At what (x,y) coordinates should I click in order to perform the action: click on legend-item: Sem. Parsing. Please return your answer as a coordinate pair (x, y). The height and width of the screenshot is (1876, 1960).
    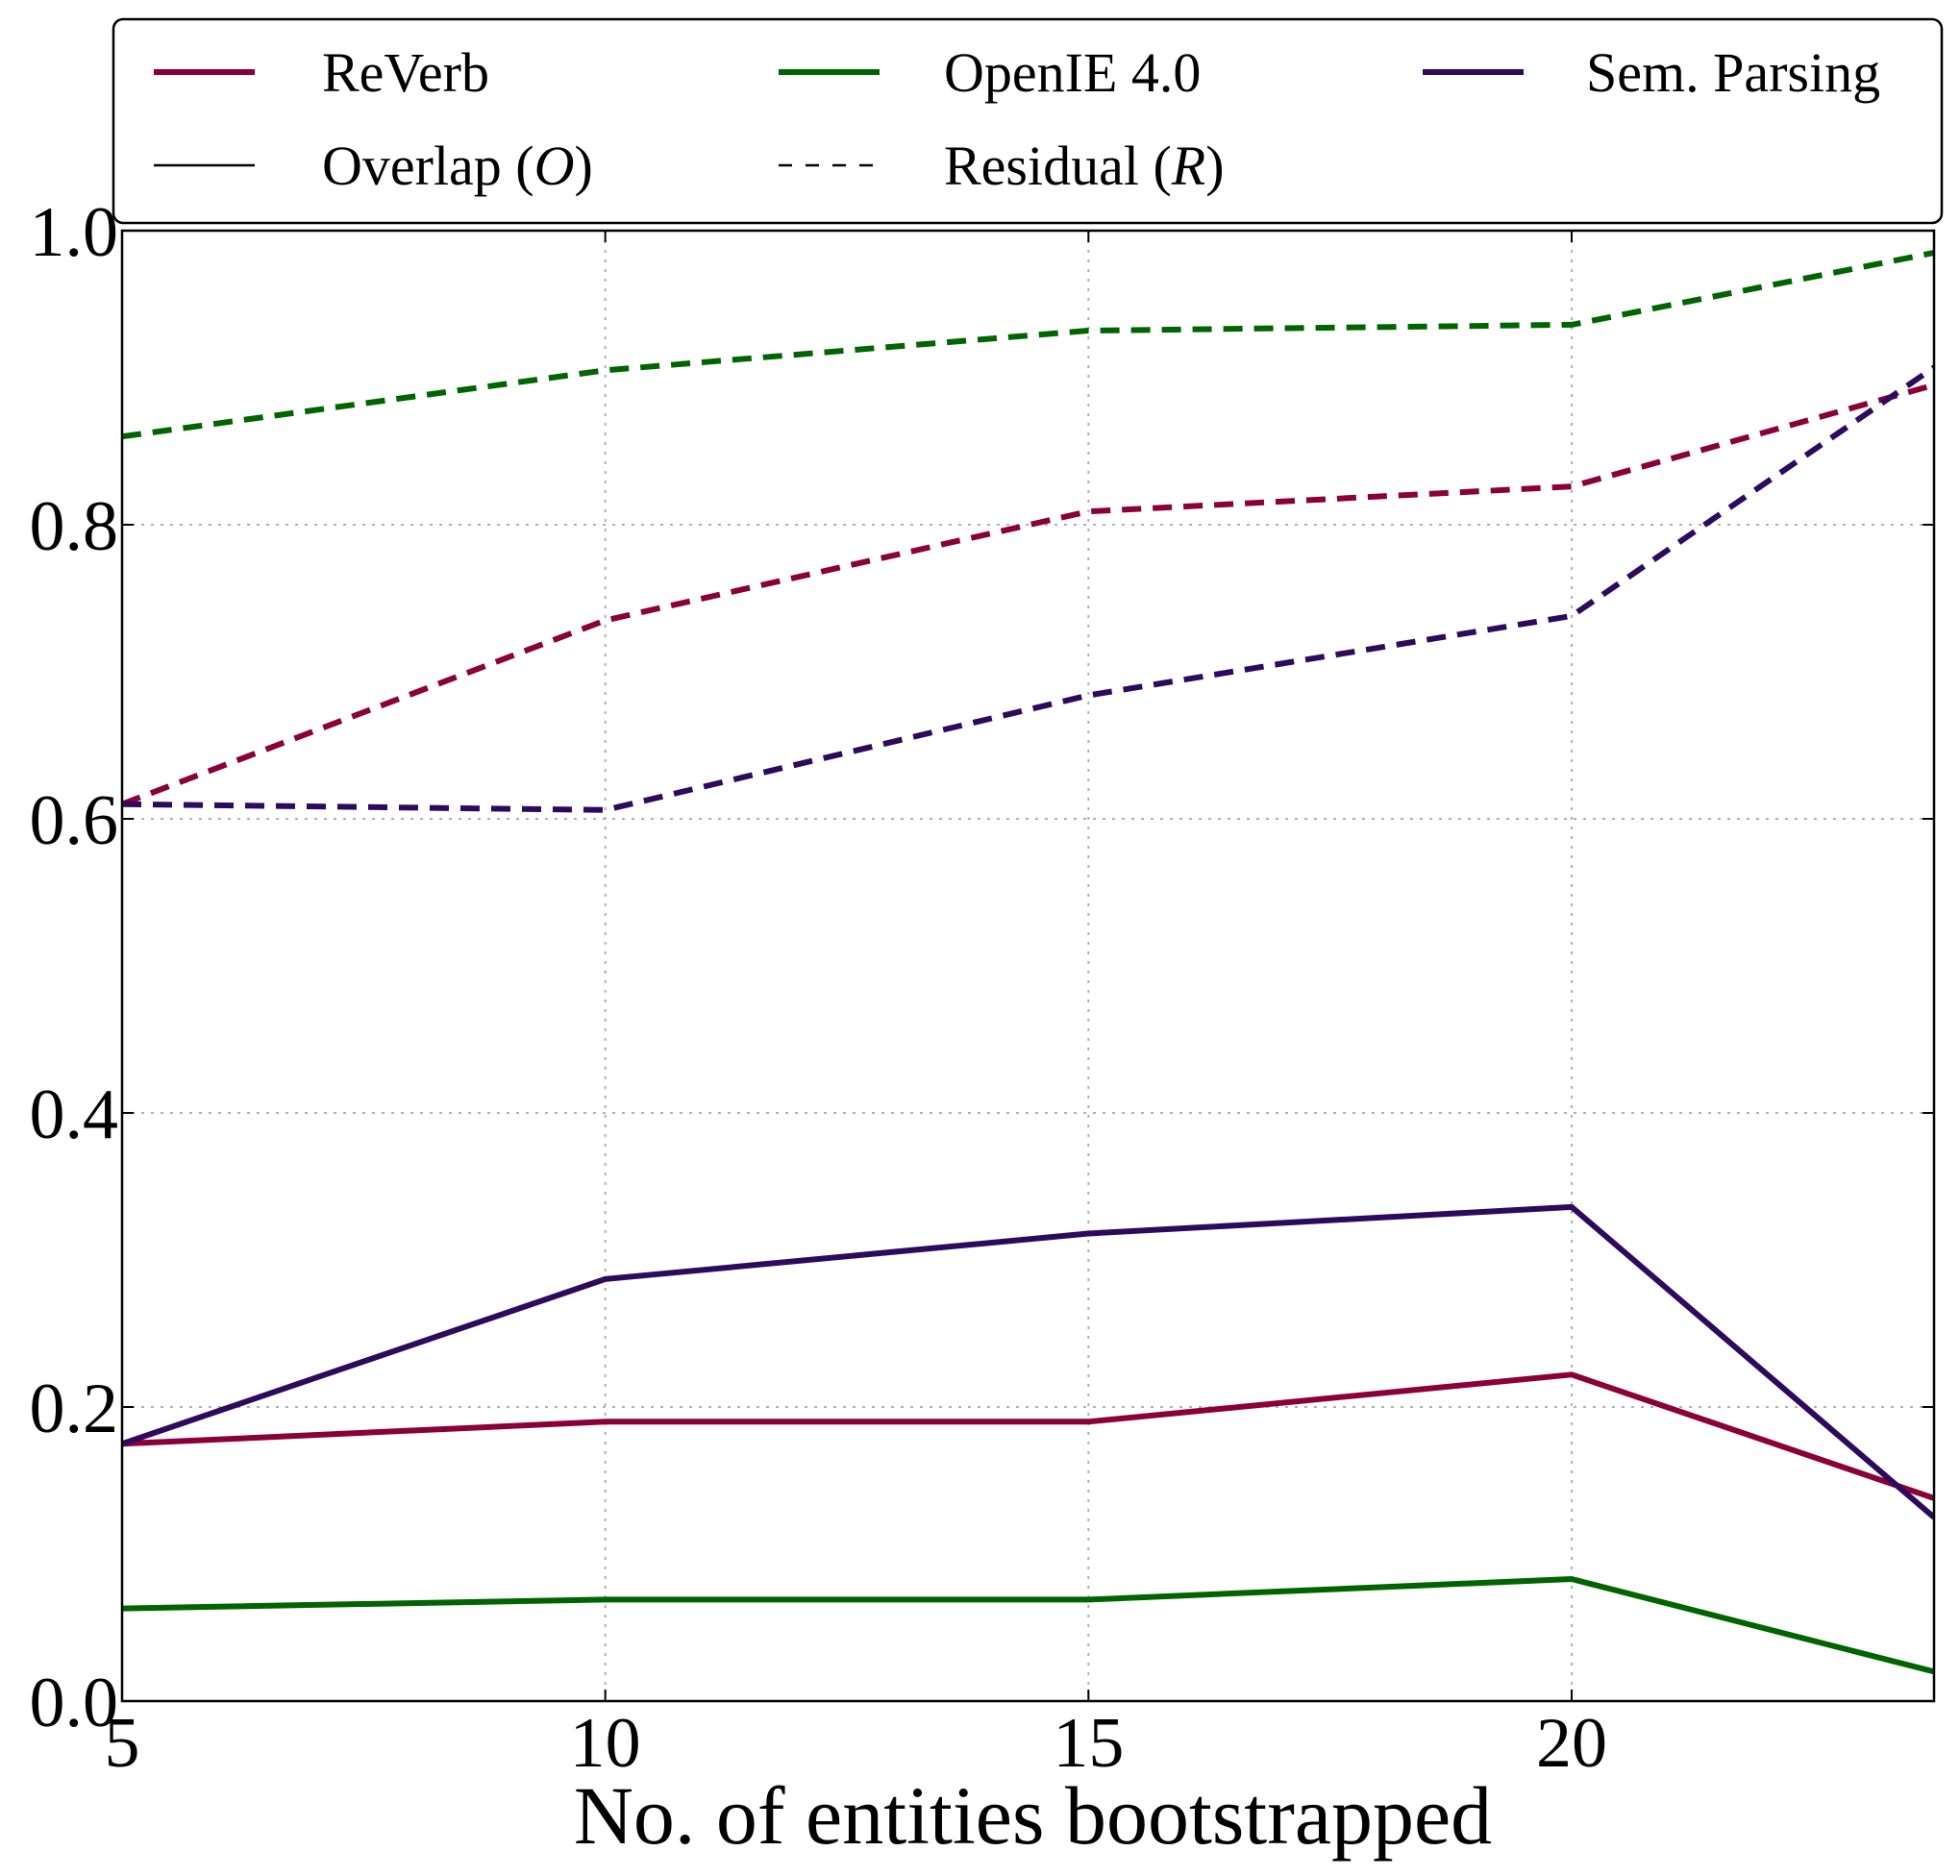
    Looking at the image, I should click on (1651, 73).